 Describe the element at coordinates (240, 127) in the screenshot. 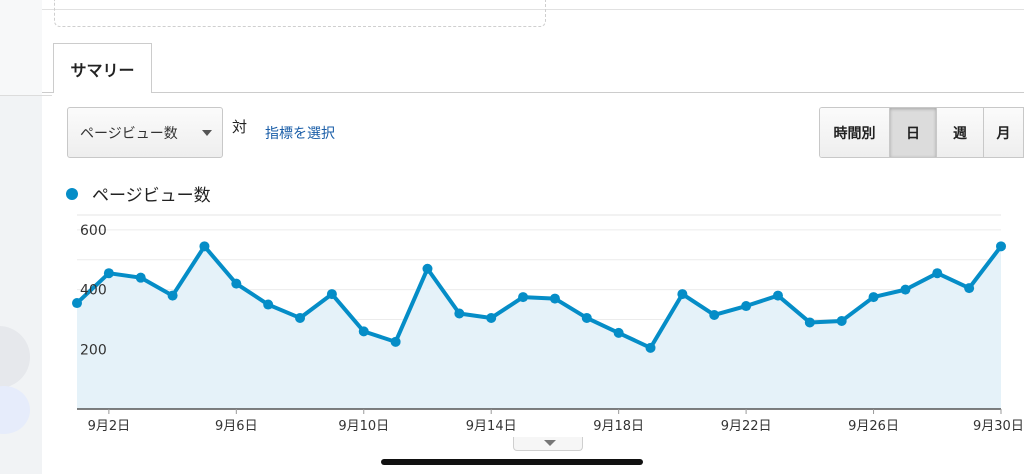

I see `vs-label: 対` at that location.